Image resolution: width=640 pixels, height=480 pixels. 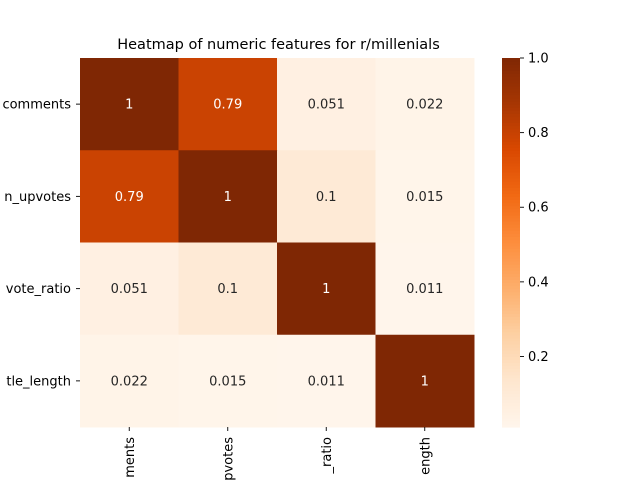 I want to click on cell-value-label: 0.79, so click(x=129, y=197).